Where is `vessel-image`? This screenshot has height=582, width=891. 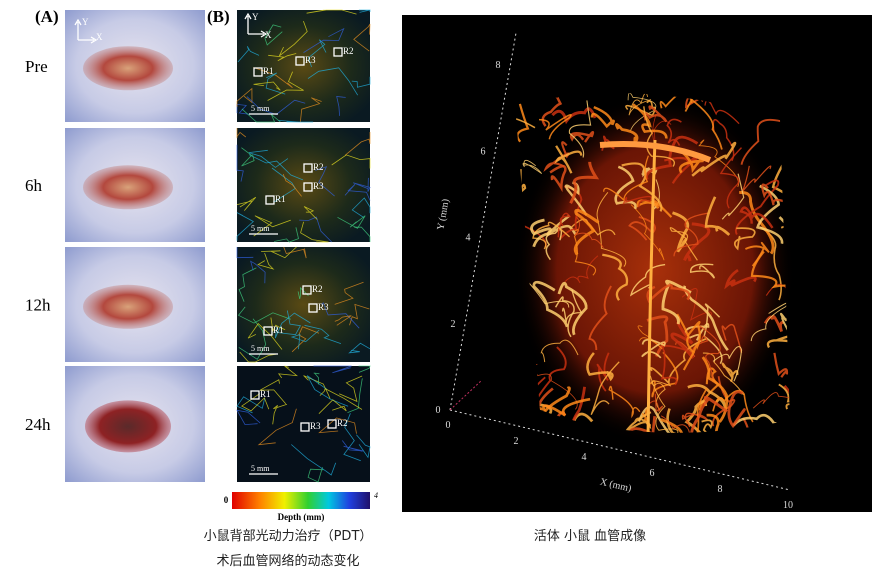 vessel-image is located at coordinates (303, 424).